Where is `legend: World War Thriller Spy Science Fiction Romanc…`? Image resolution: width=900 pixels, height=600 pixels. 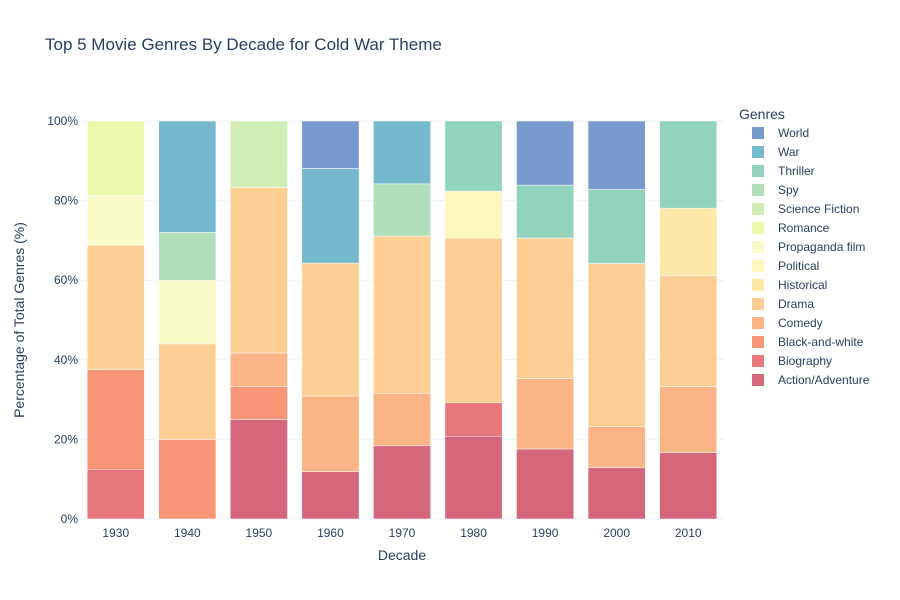
legend: World War Thriller Spy Science Fiction Romanc… is located at coordinates (811, 256).